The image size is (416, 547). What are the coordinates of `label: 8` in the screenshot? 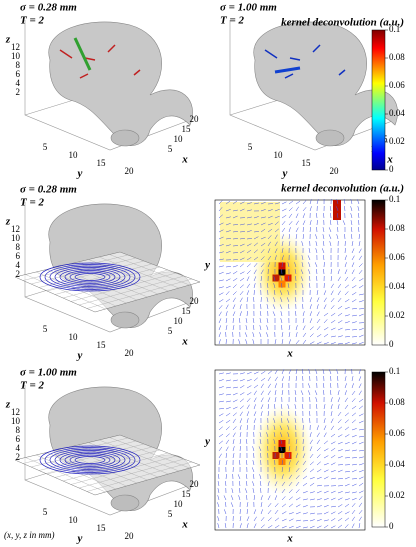 It's located at (18, 430).